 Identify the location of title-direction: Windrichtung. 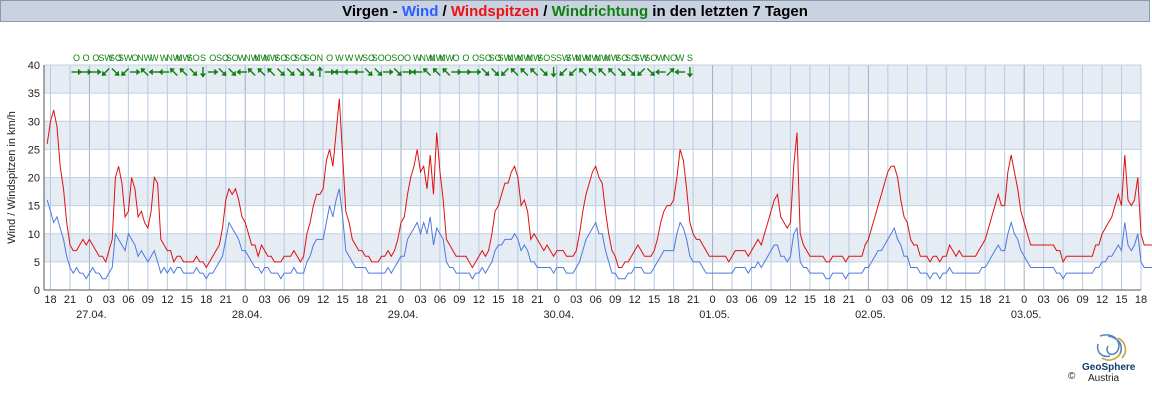
(600, 11).